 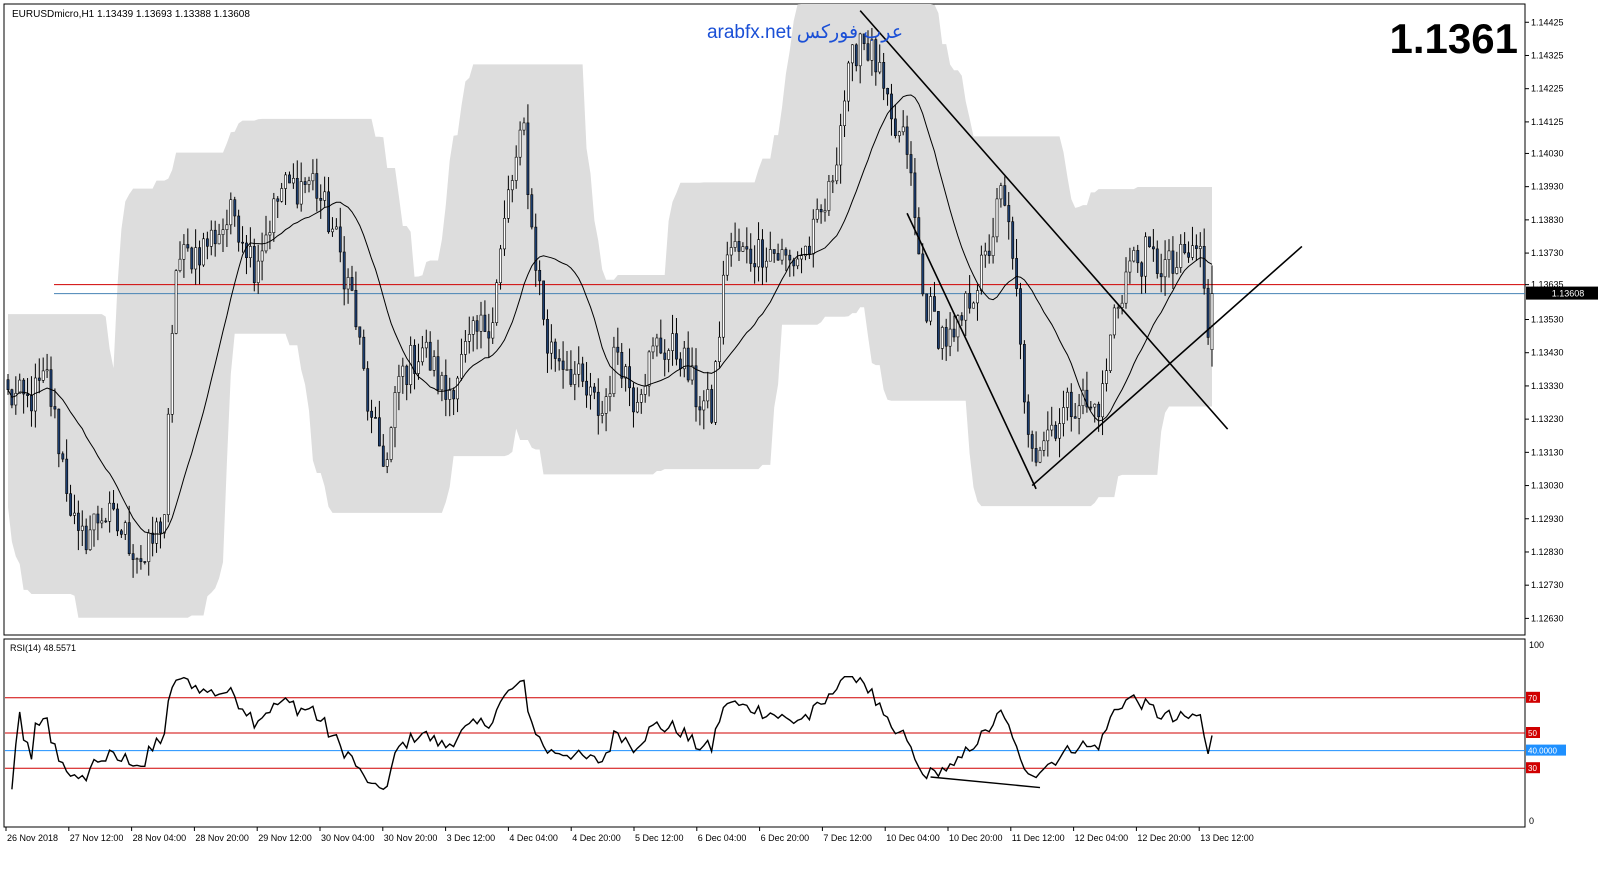 I want to click on site-watermark: arabfx.net عرب فوركس, so click(x=805, y=32).